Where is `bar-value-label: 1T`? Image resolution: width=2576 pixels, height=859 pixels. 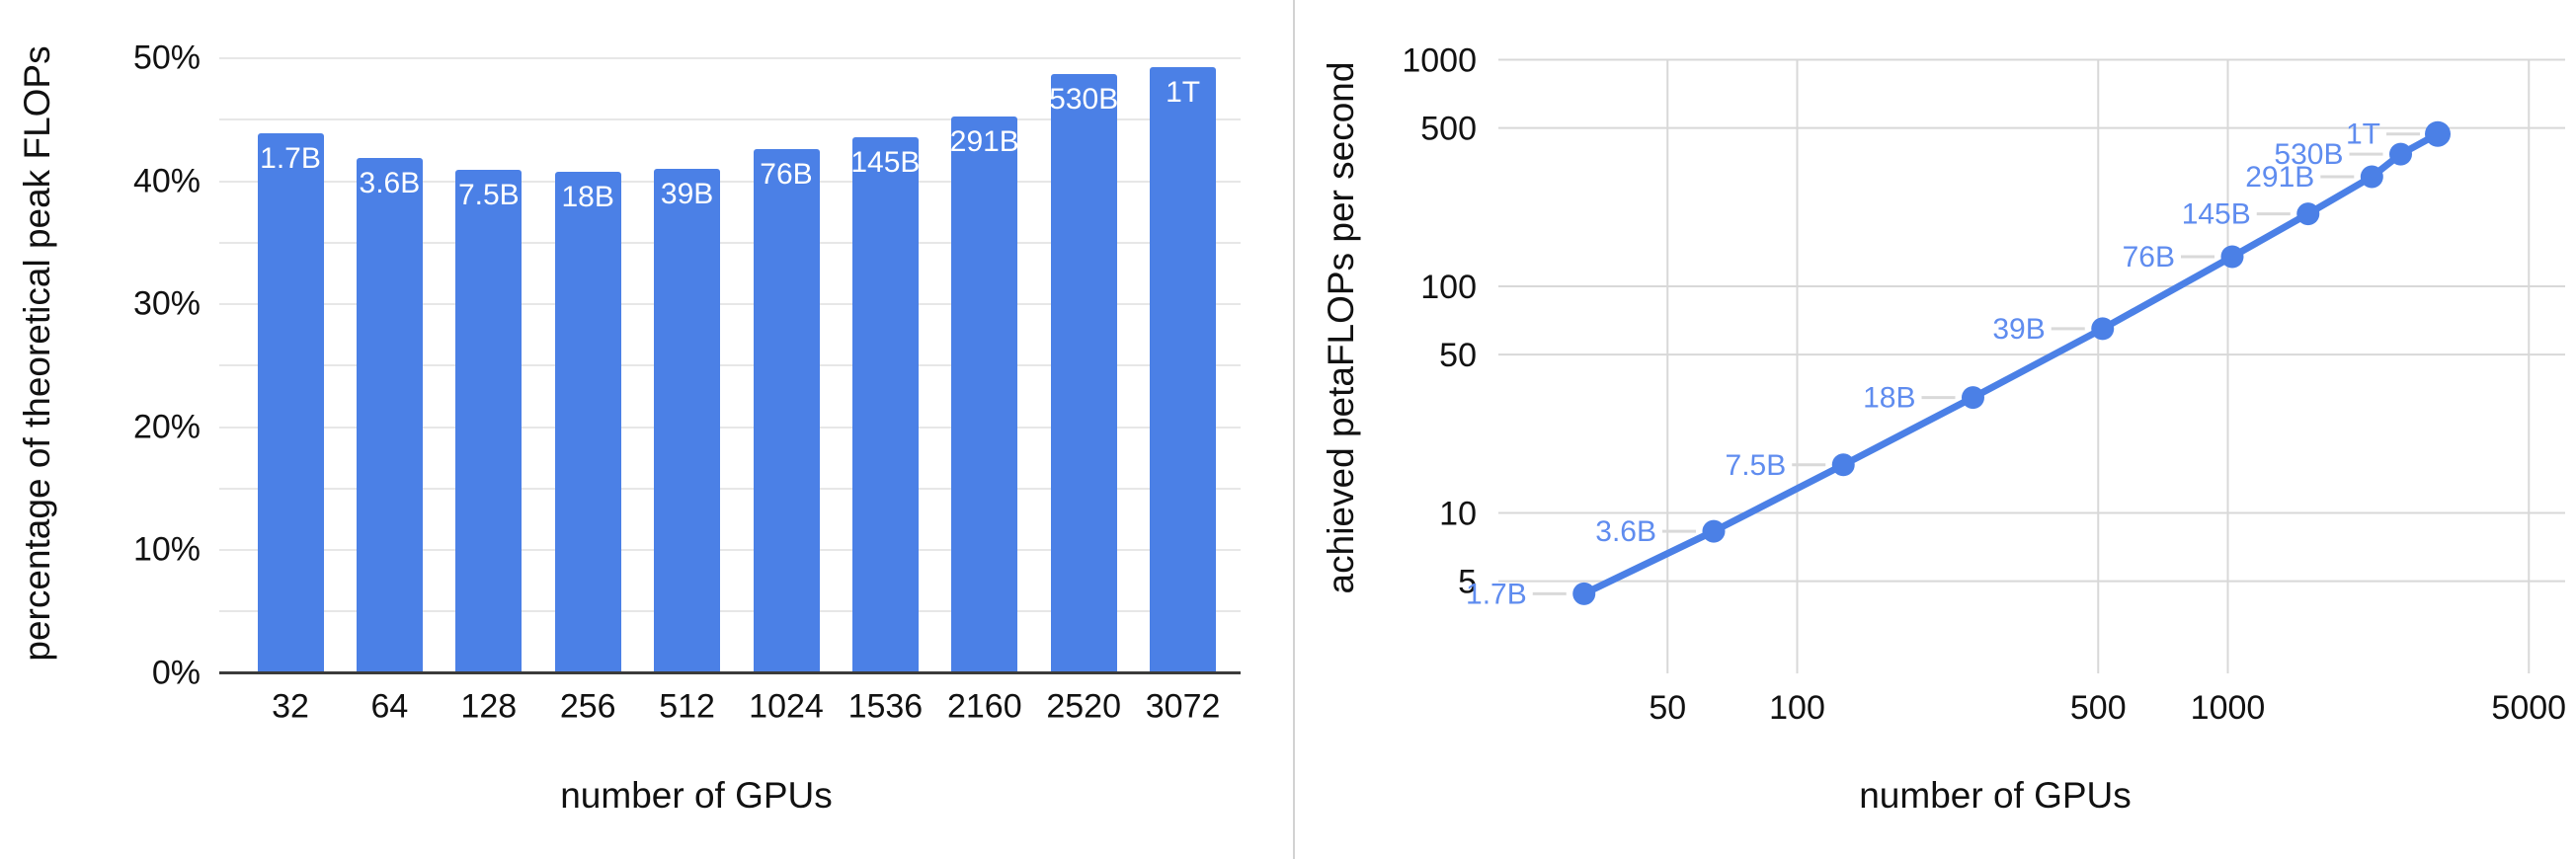 bar-value-label: 1T is located at coordinates (1183, 92).